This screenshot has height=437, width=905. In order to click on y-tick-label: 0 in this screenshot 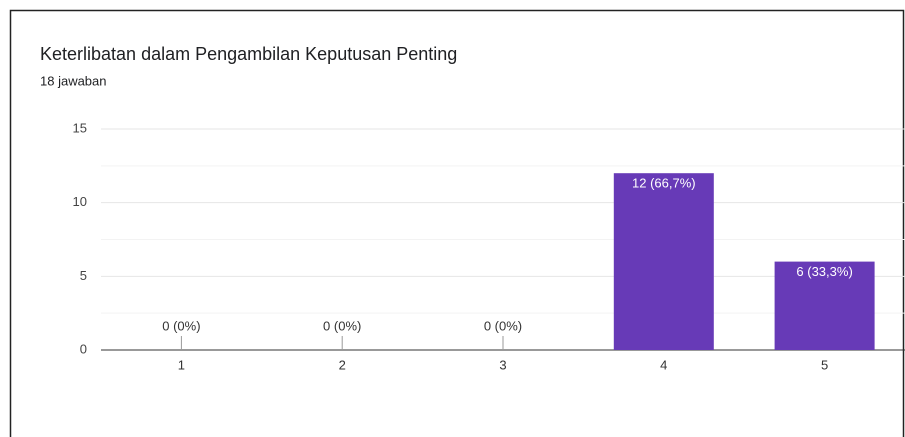, I will do `click(83, 348)`.